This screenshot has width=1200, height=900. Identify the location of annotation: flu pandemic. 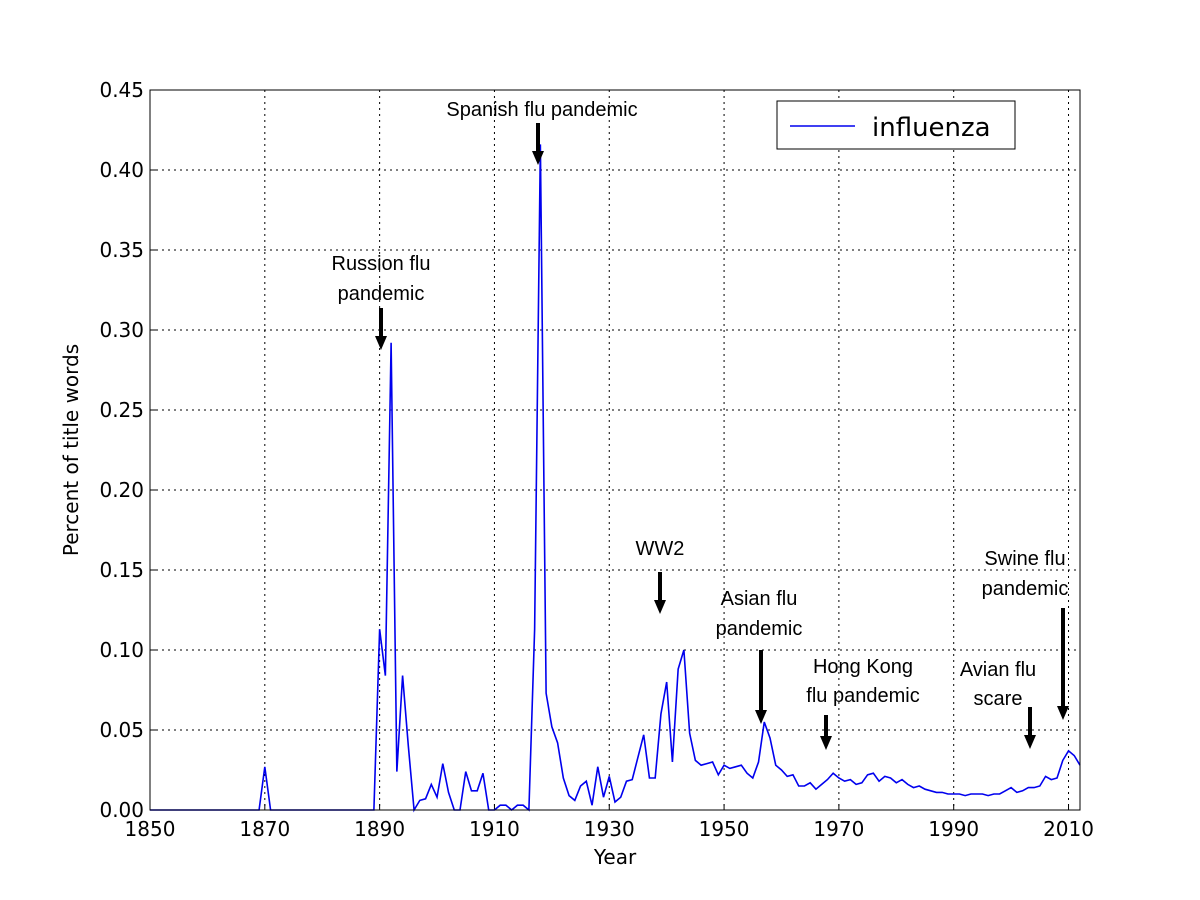
(862, 696).